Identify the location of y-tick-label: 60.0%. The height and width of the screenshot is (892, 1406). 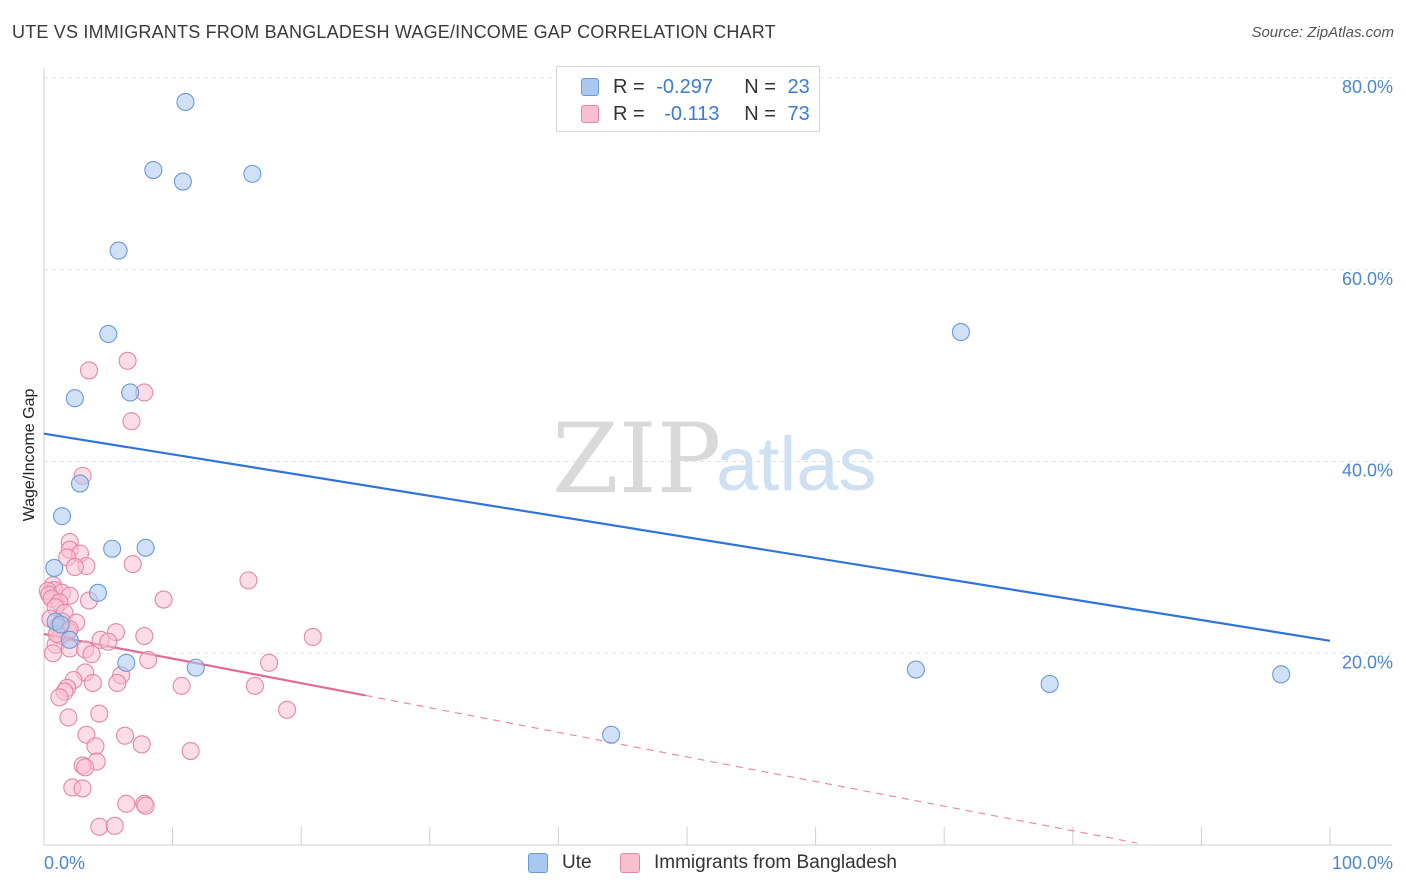
(1367, 279).